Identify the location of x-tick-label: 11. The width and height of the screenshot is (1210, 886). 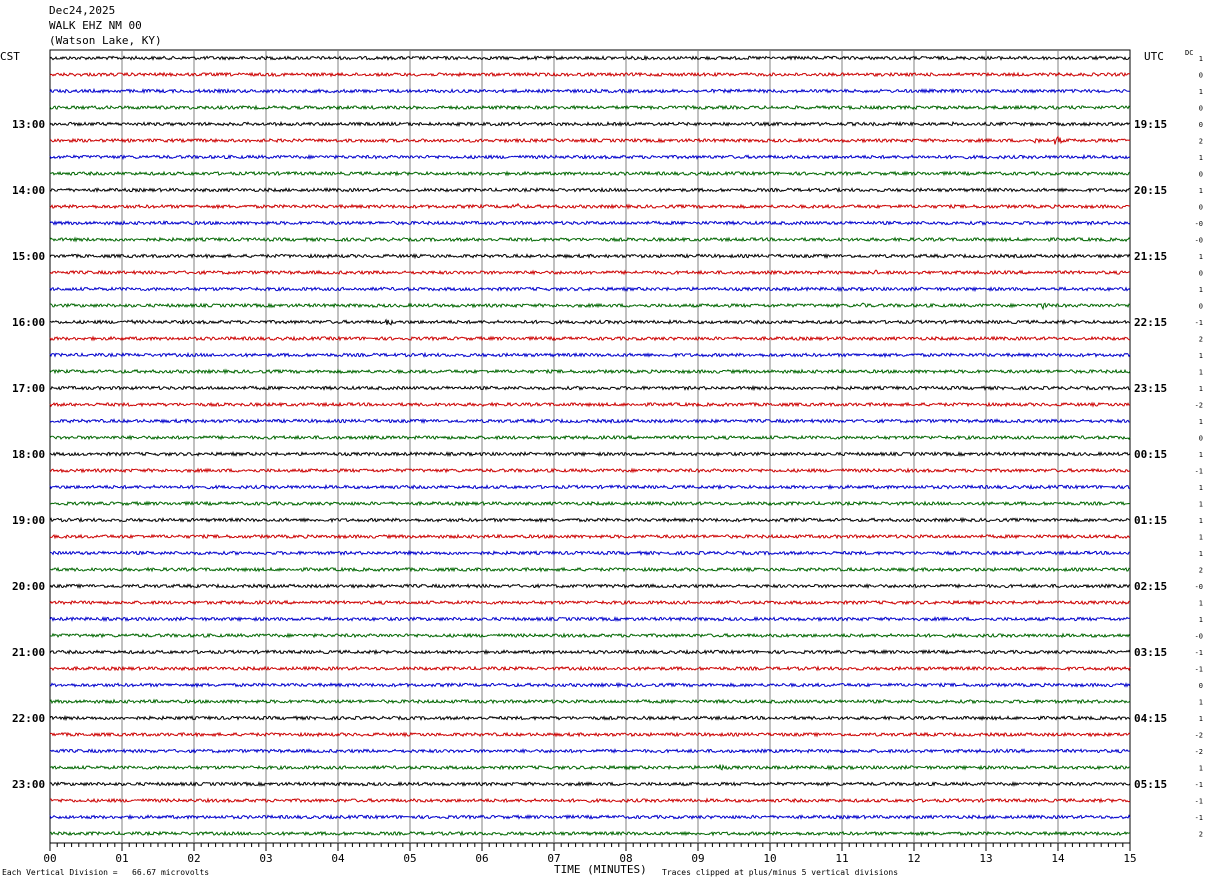
(841, 858).